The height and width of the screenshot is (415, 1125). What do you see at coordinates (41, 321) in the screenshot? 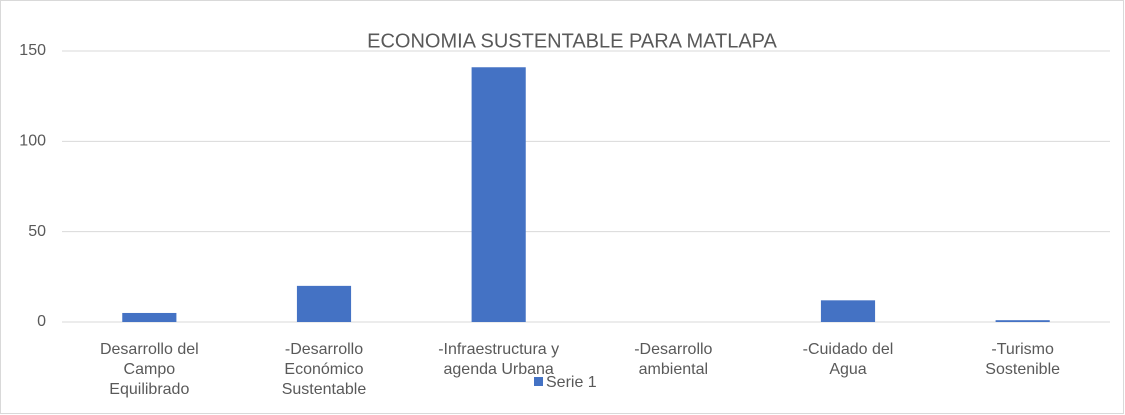
I see `y-tick-label: 0` at bounding box center [41, 321].